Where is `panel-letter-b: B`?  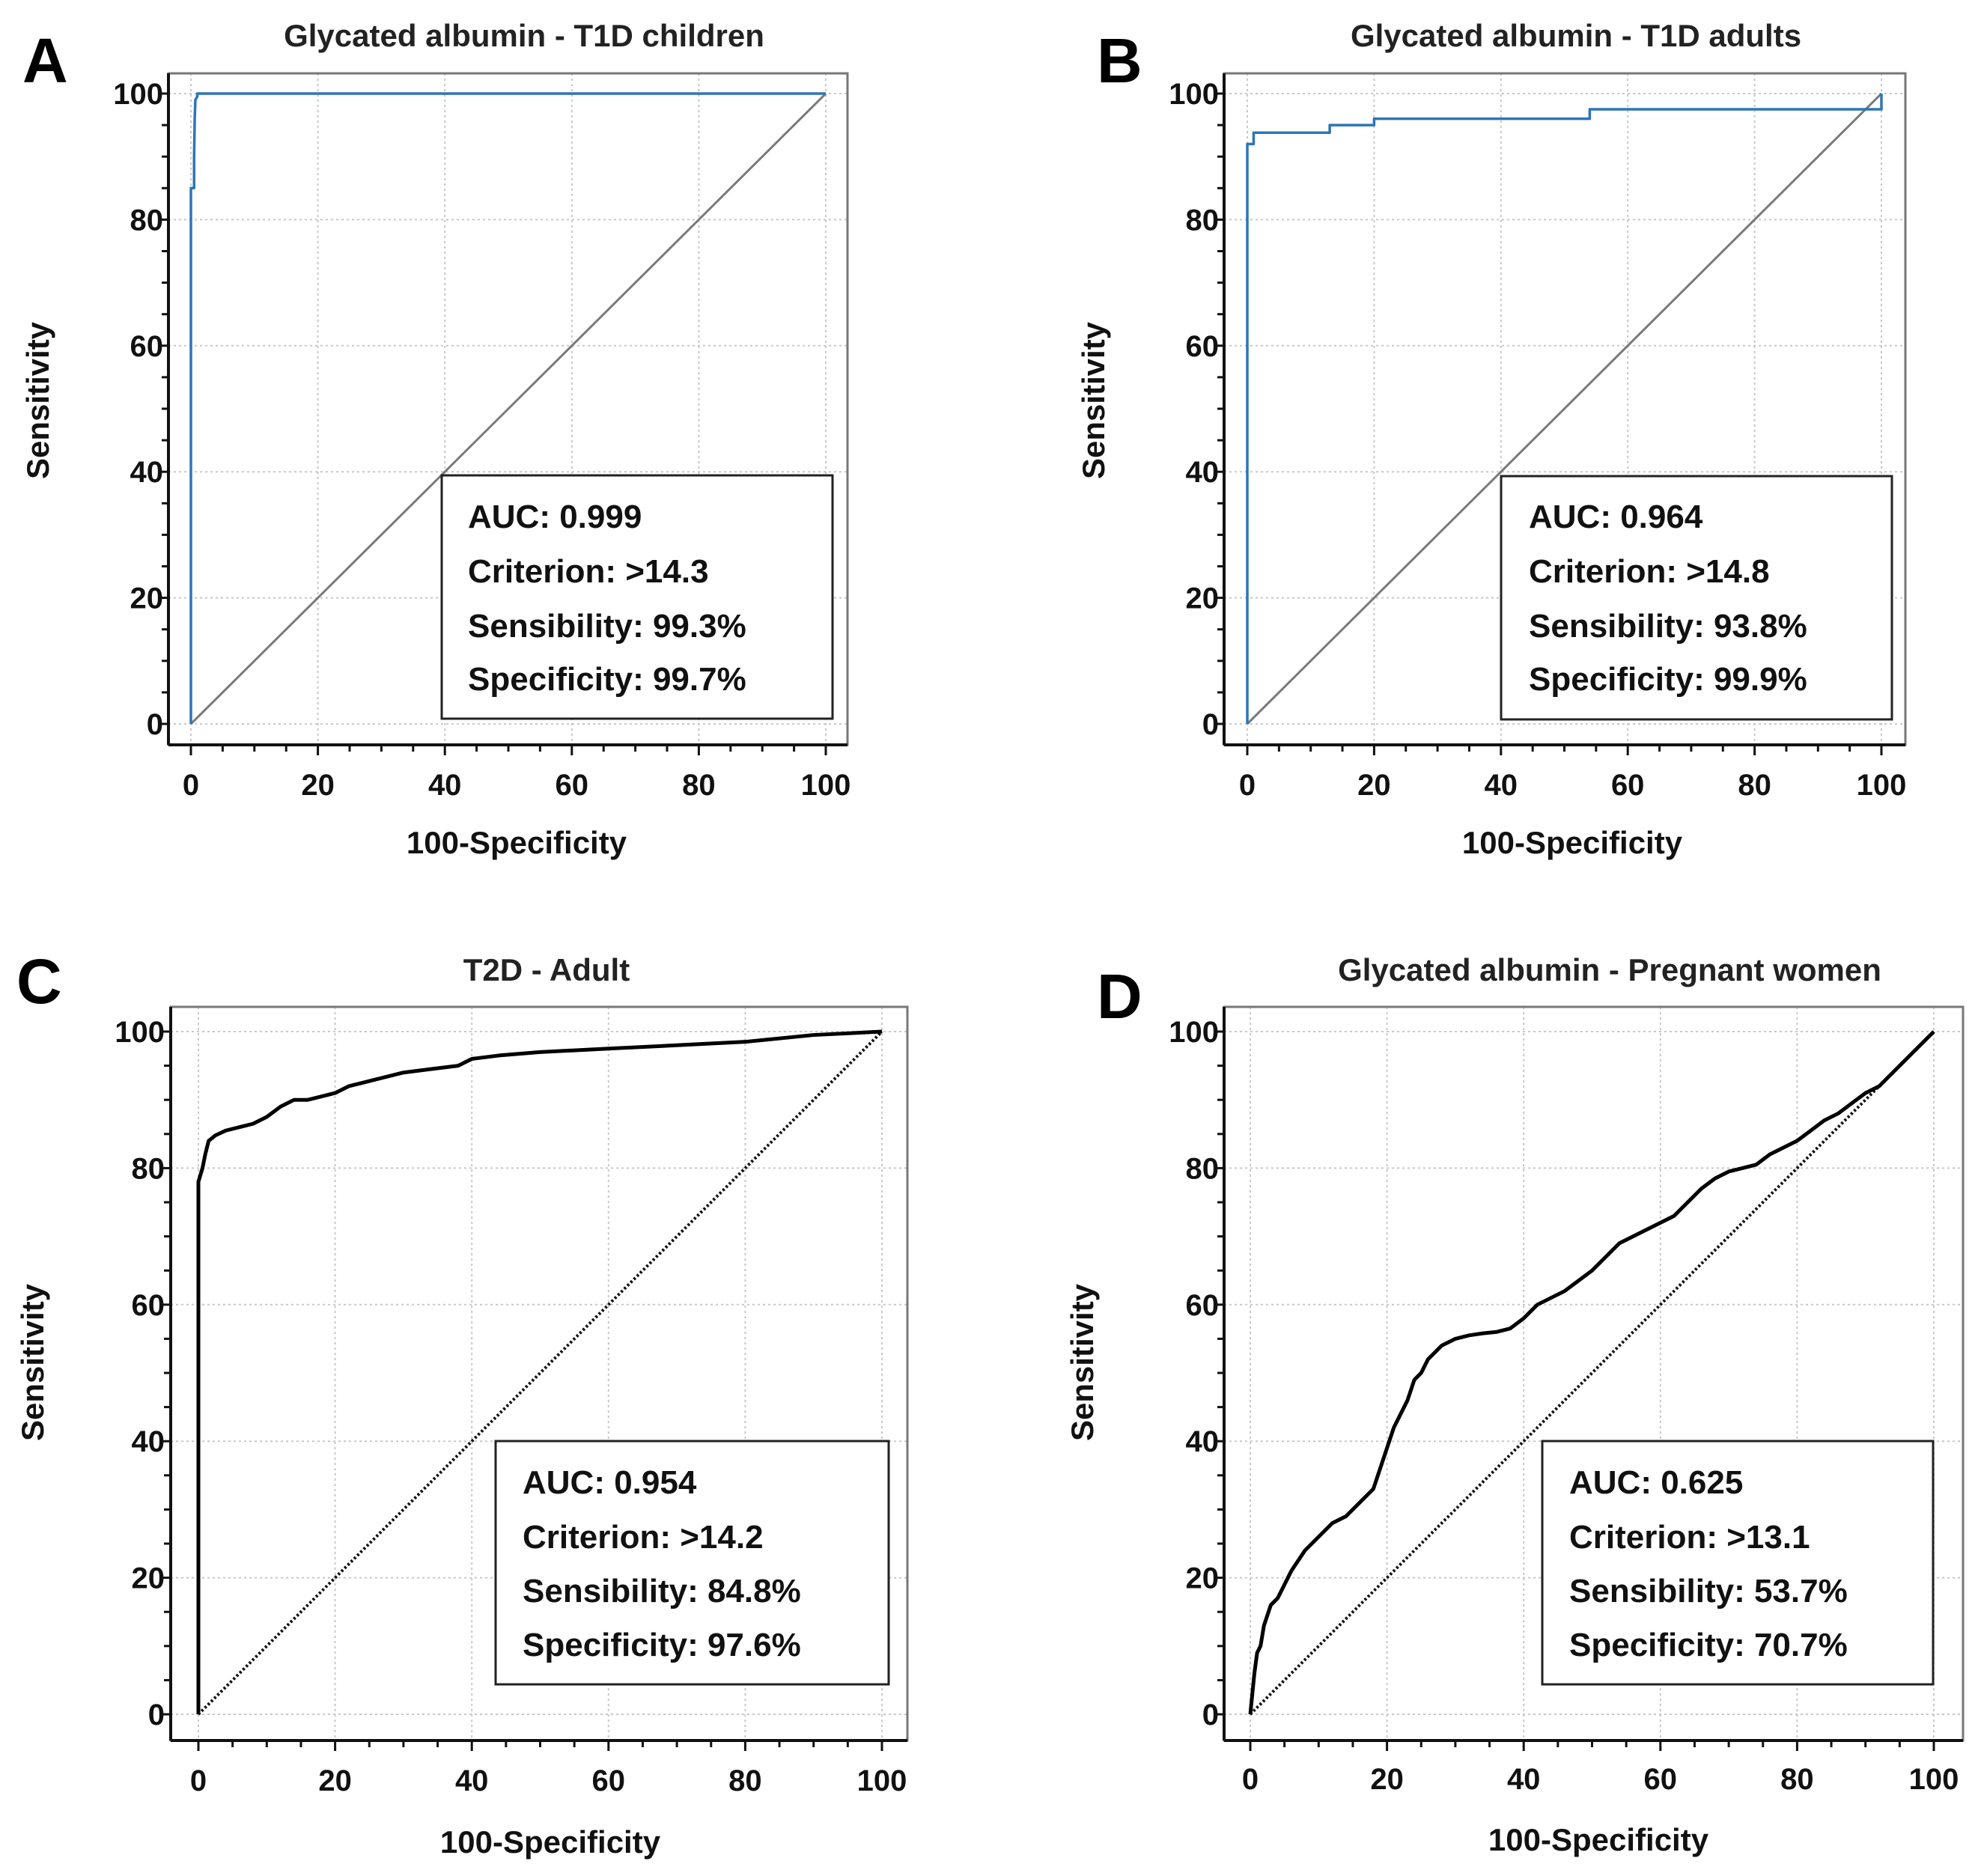
panel-letter-b: B is located at coordinates (1119, 60).